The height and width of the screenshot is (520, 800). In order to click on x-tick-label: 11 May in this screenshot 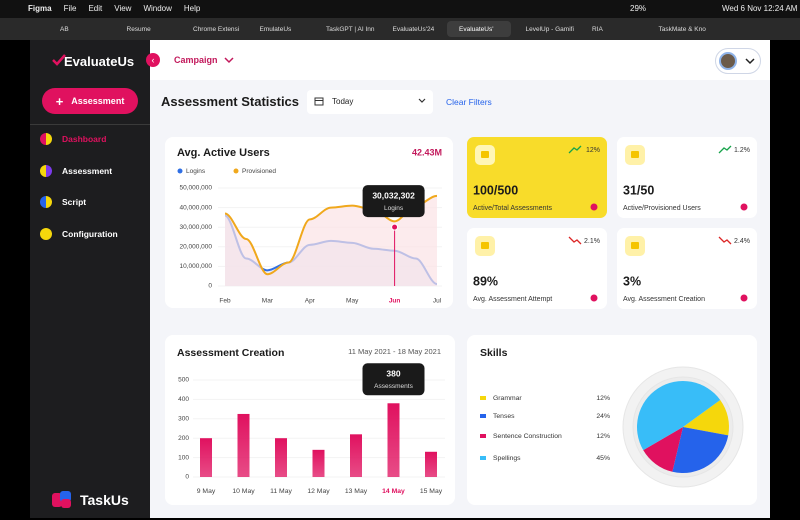, I will do `click(281, 491)`.